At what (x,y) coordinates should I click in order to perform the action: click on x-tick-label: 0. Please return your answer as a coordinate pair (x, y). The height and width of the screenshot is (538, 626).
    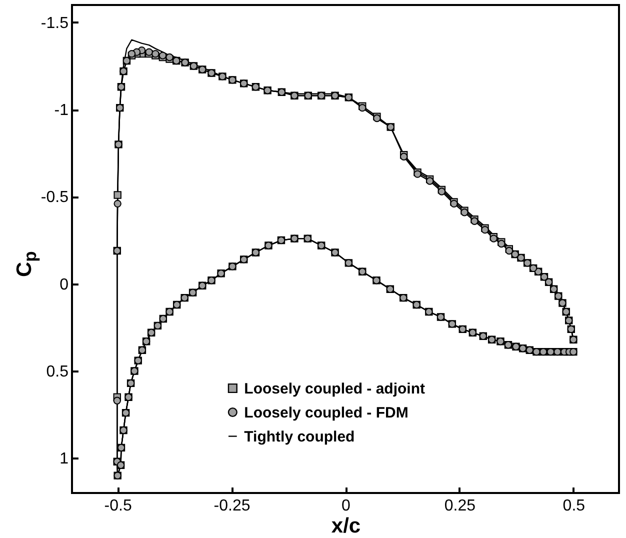
    Looking at the image, I should click on (346, 506).